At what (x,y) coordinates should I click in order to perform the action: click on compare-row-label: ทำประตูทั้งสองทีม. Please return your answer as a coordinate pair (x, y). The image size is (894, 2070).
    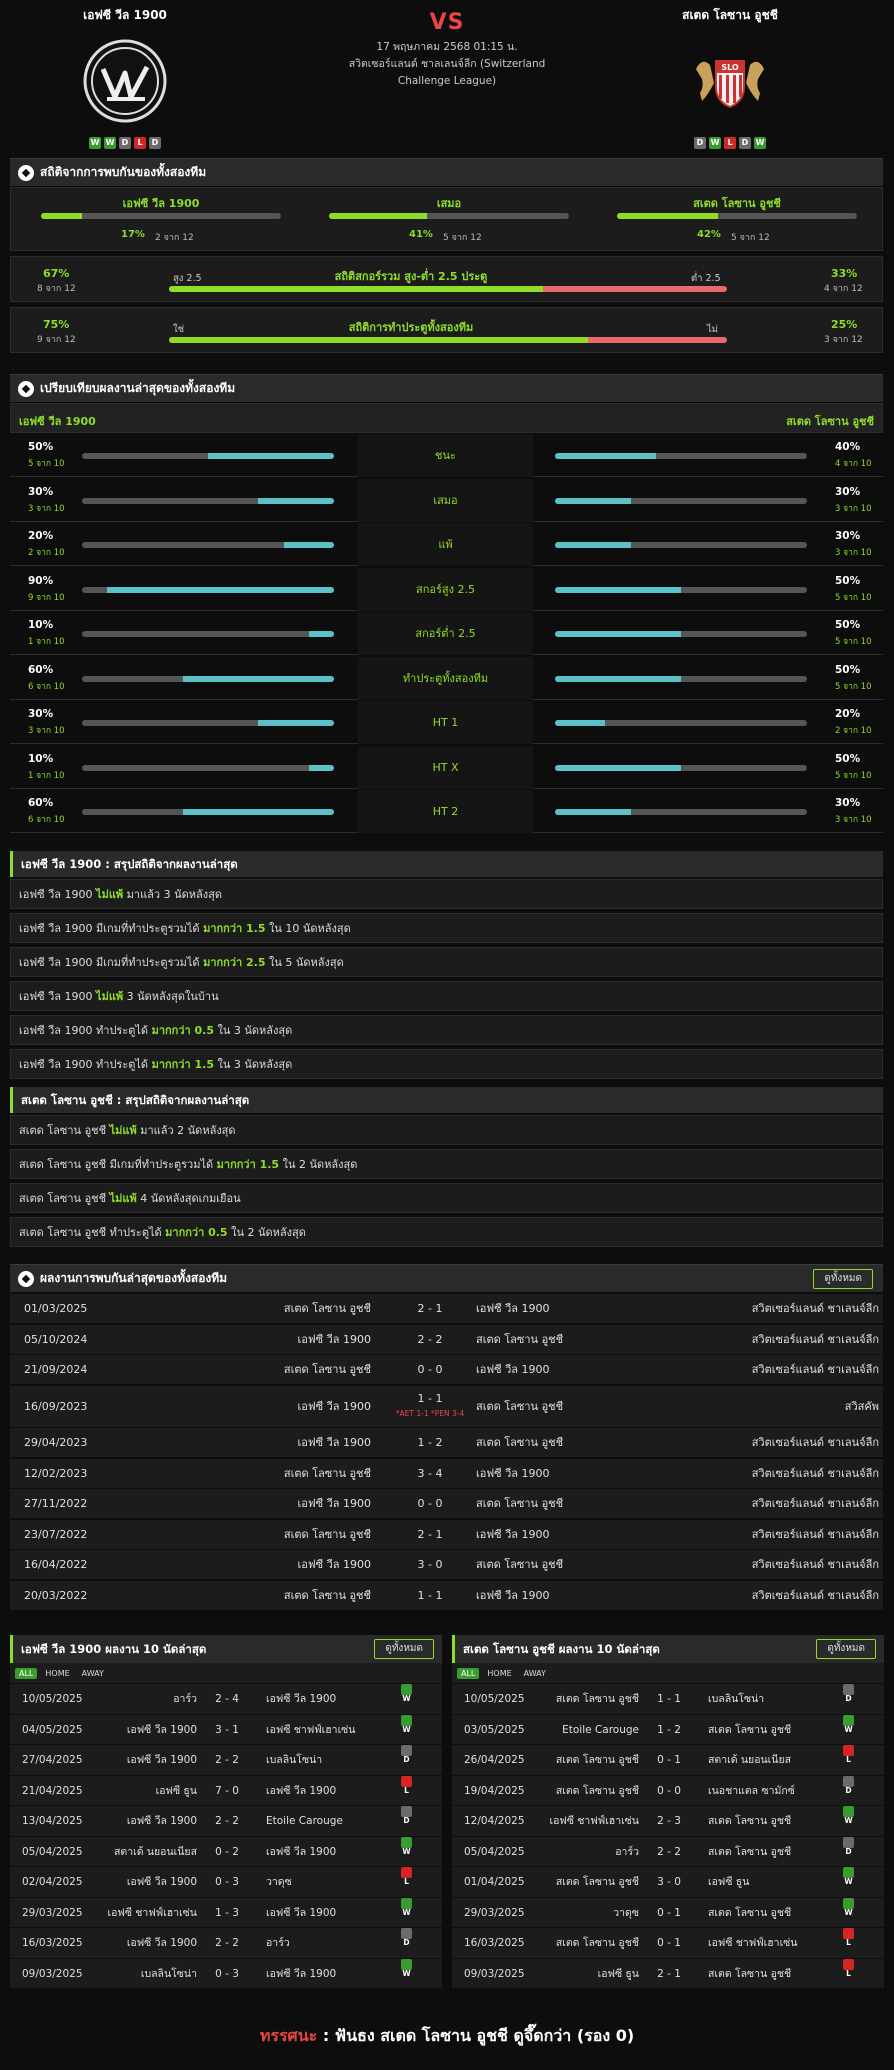
    Looking at the image, I should click on (445, 678).